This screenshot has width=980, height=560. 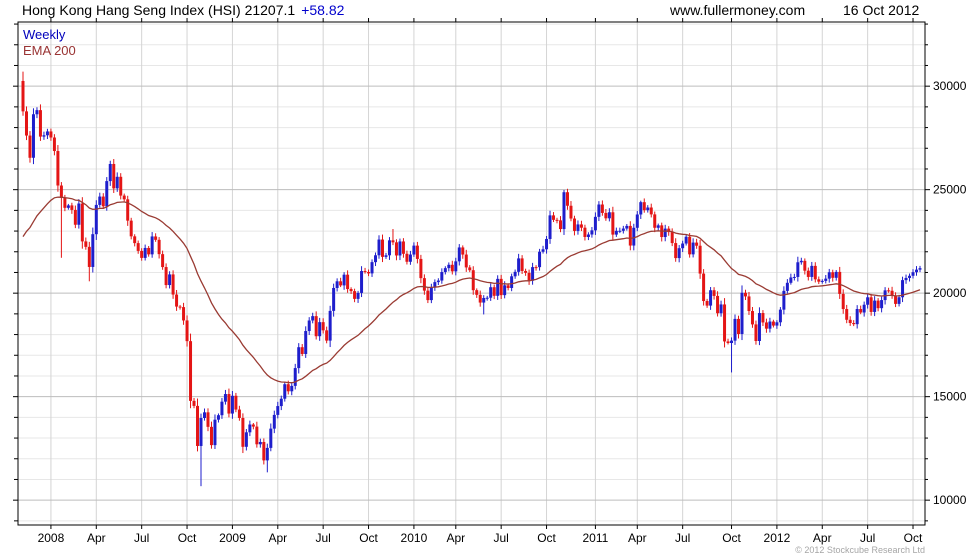 I want to click on x-axis-label: Oct, so click(x=913, y=538).